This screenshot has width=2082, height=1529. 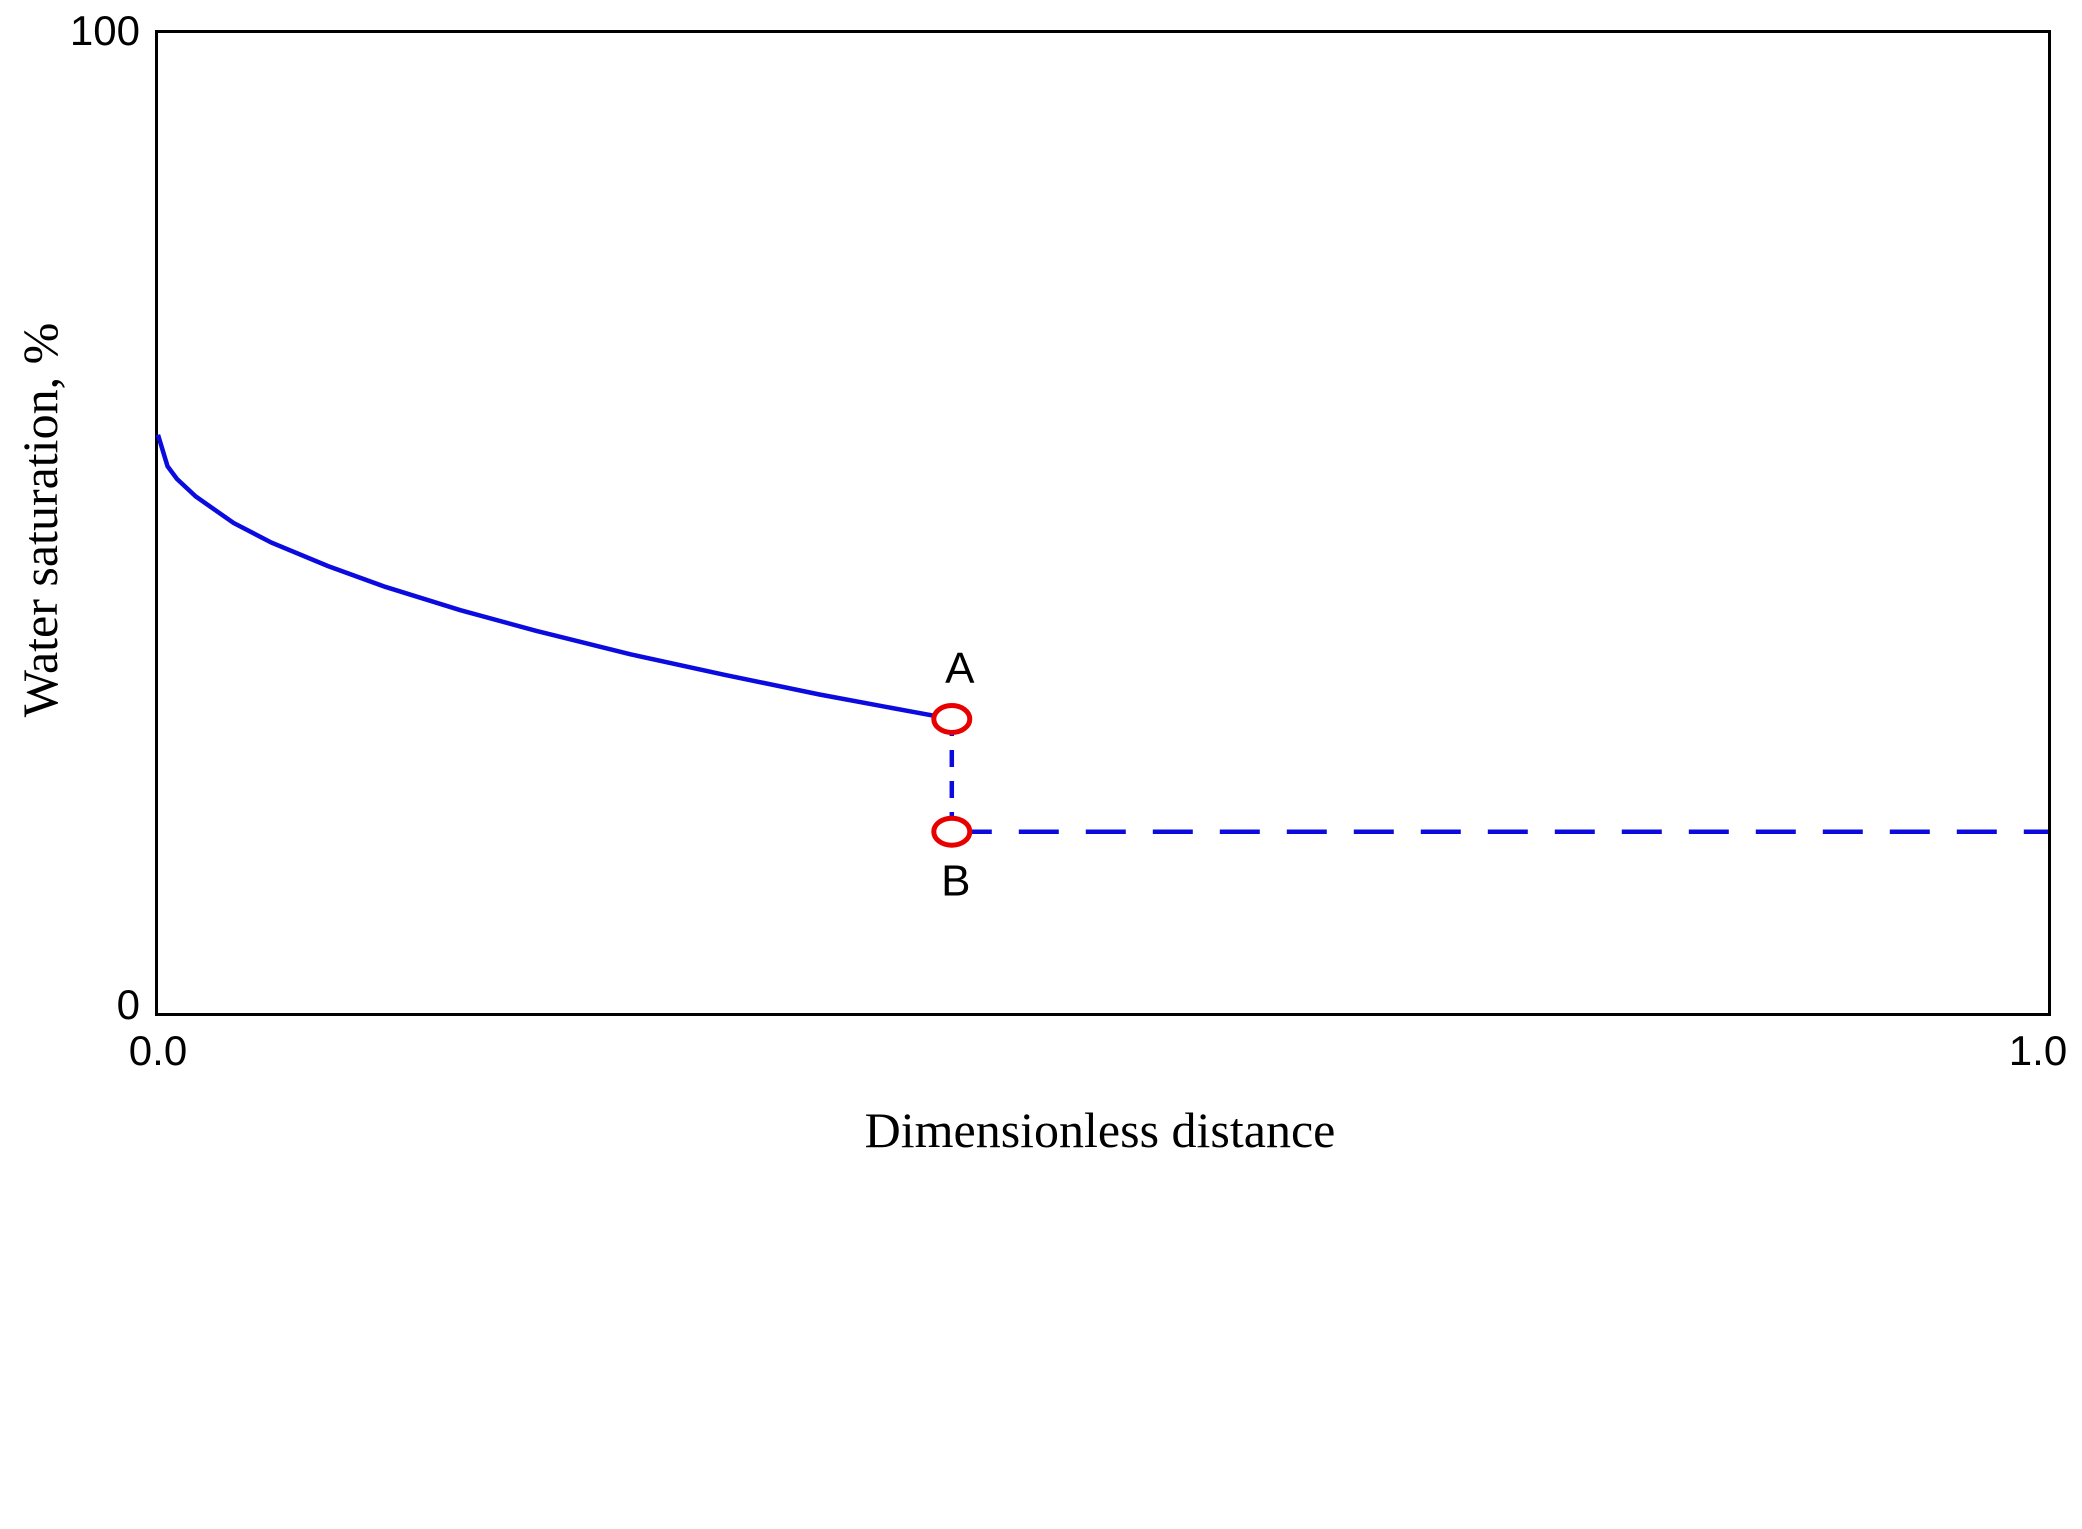 I want to click on annotation-label-A: A, so click(x=960, y=668).